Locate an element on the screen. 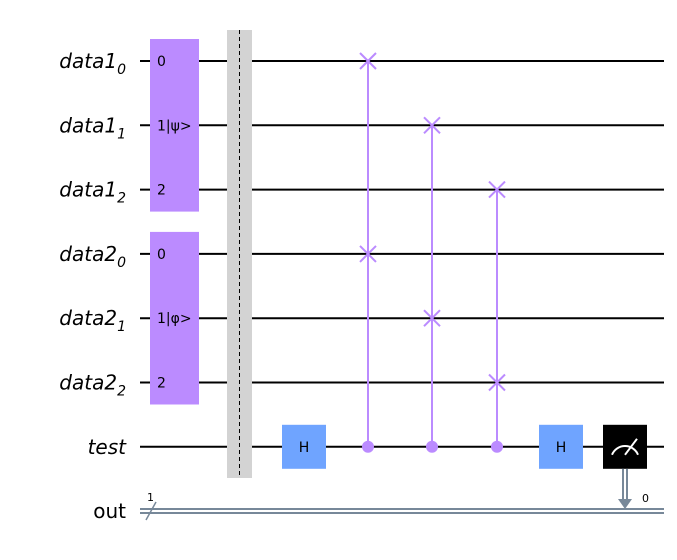  measure-gate: 0 is located at coordinates (626, 466).